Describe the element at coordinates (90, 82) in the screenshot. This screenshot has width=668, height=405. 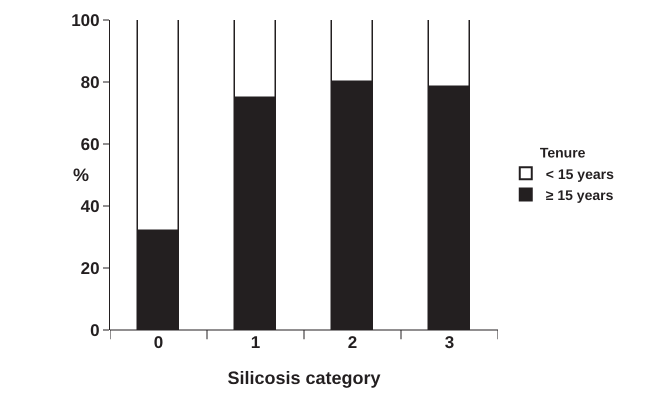
I see `y-tick-label: 80` at that location.